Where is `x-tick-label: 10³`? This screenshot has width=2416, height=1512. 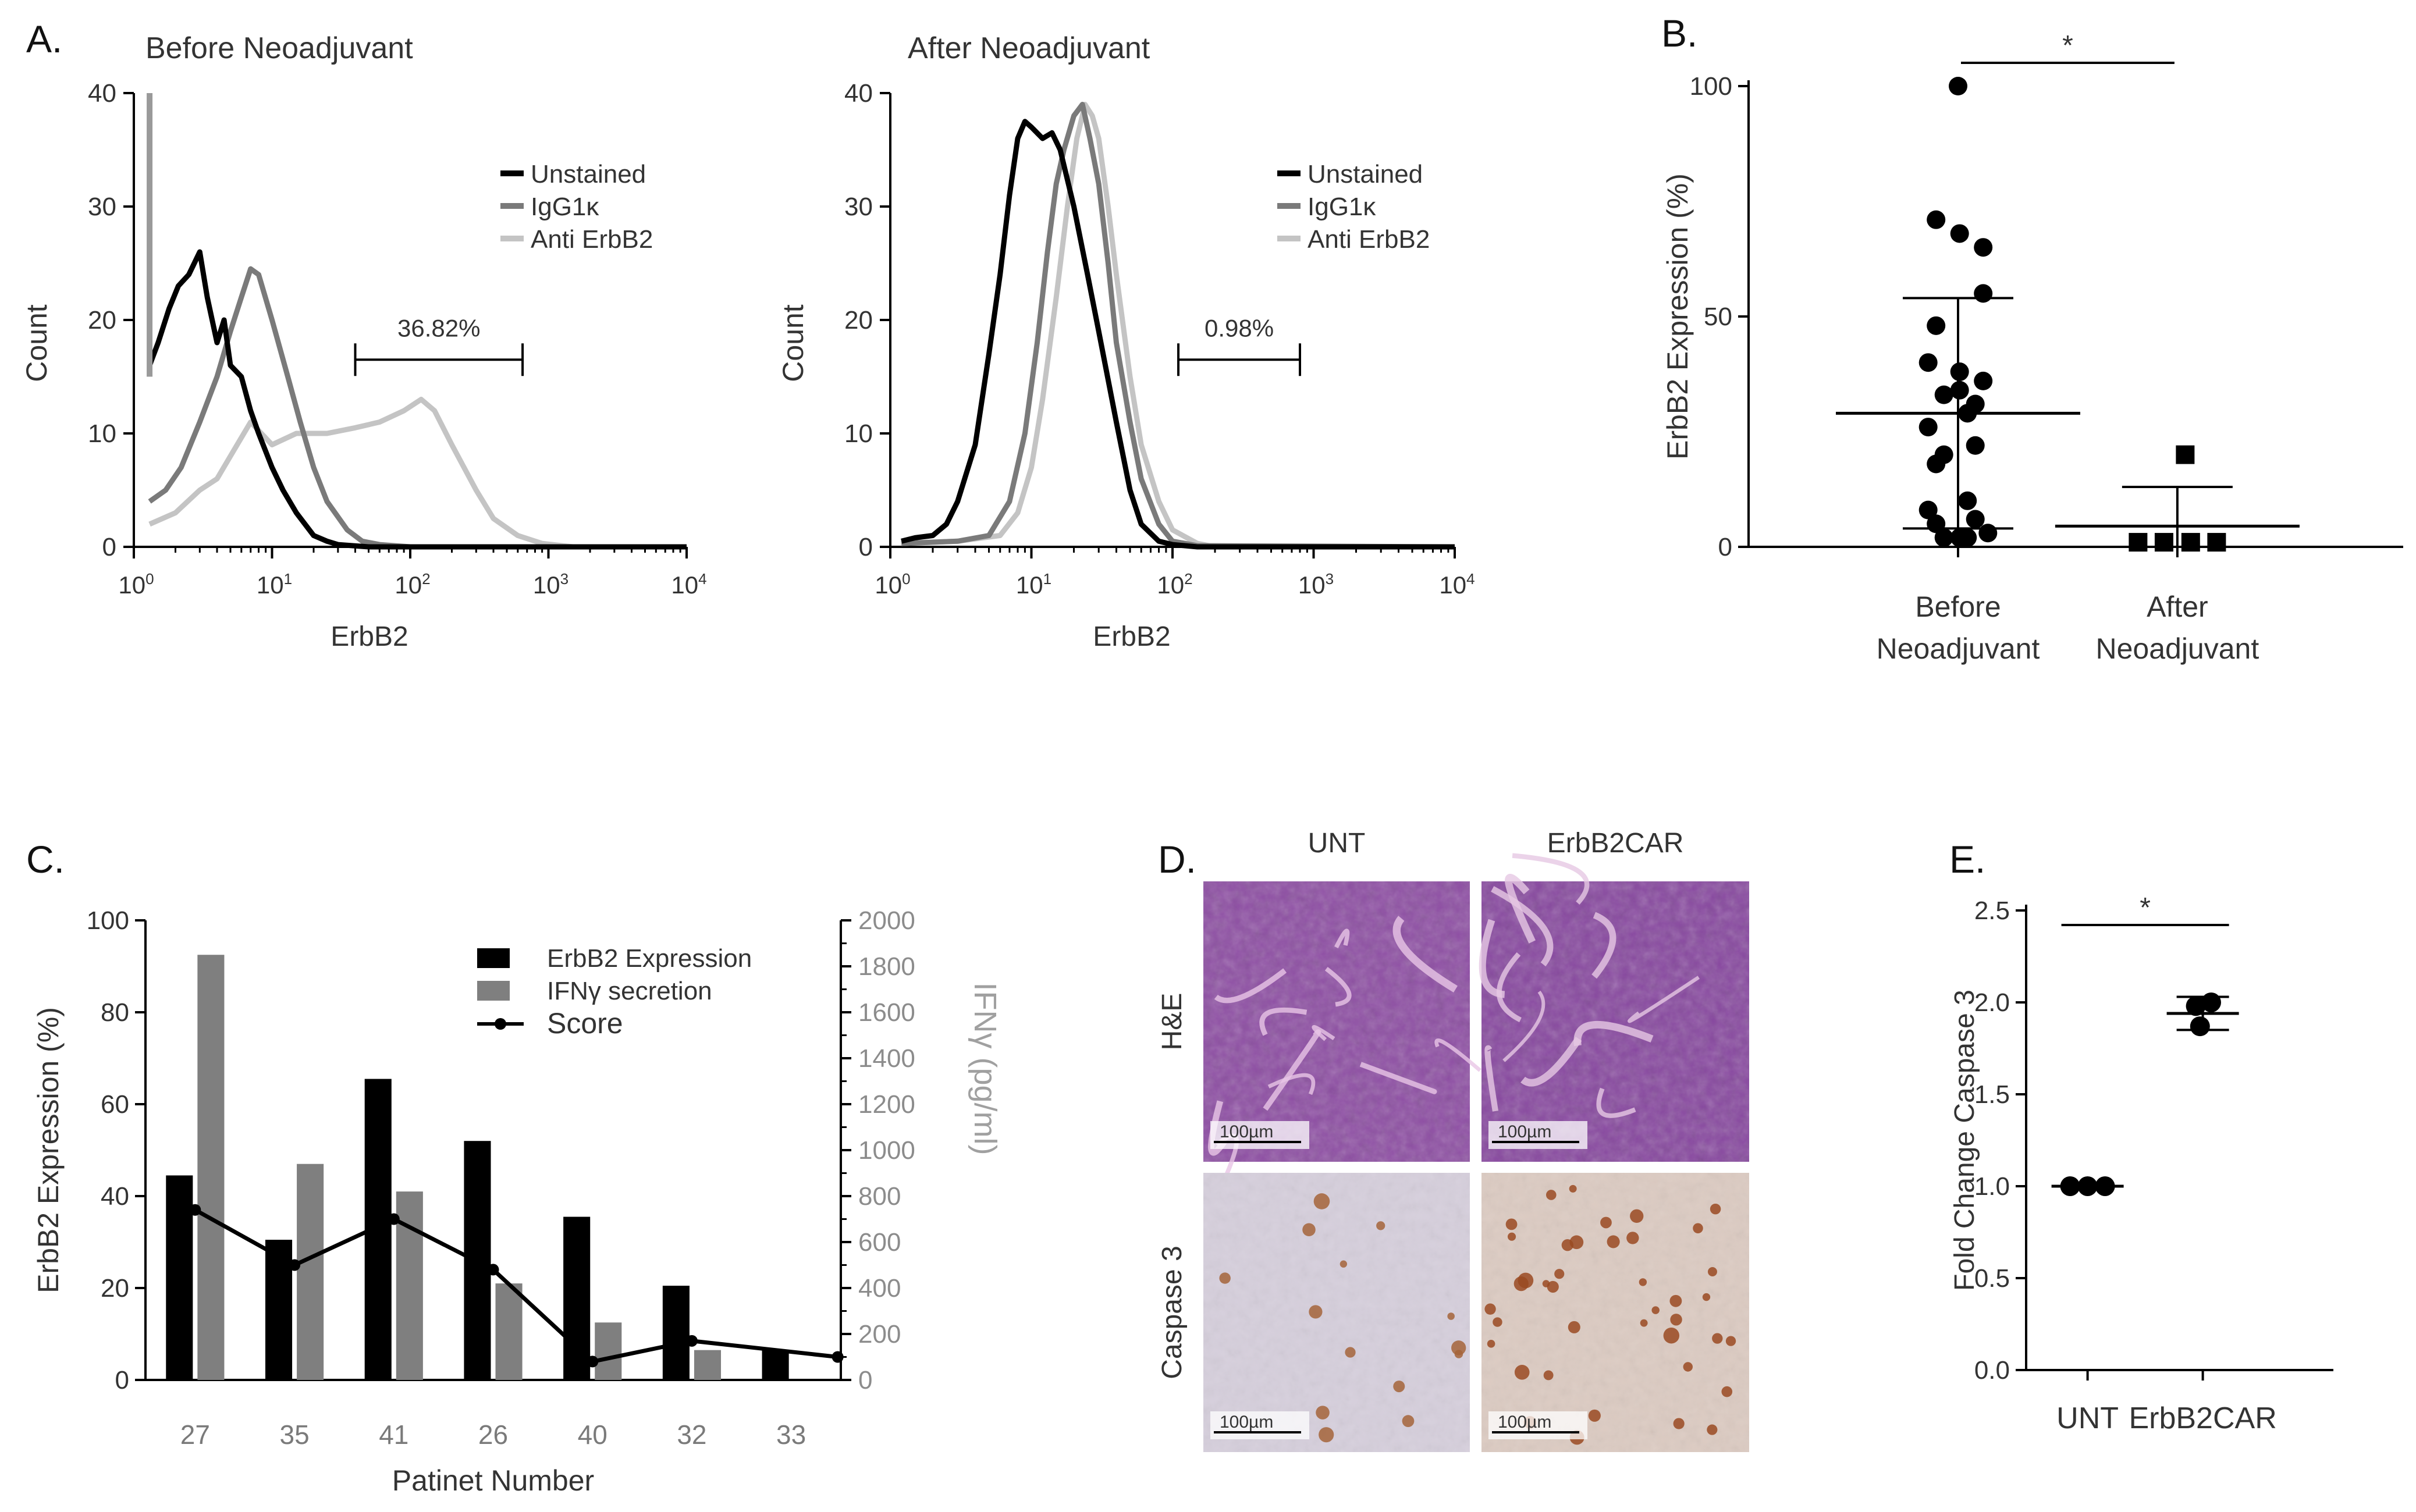
x-tick-label: 10³ is located at coordinates (551, 584).